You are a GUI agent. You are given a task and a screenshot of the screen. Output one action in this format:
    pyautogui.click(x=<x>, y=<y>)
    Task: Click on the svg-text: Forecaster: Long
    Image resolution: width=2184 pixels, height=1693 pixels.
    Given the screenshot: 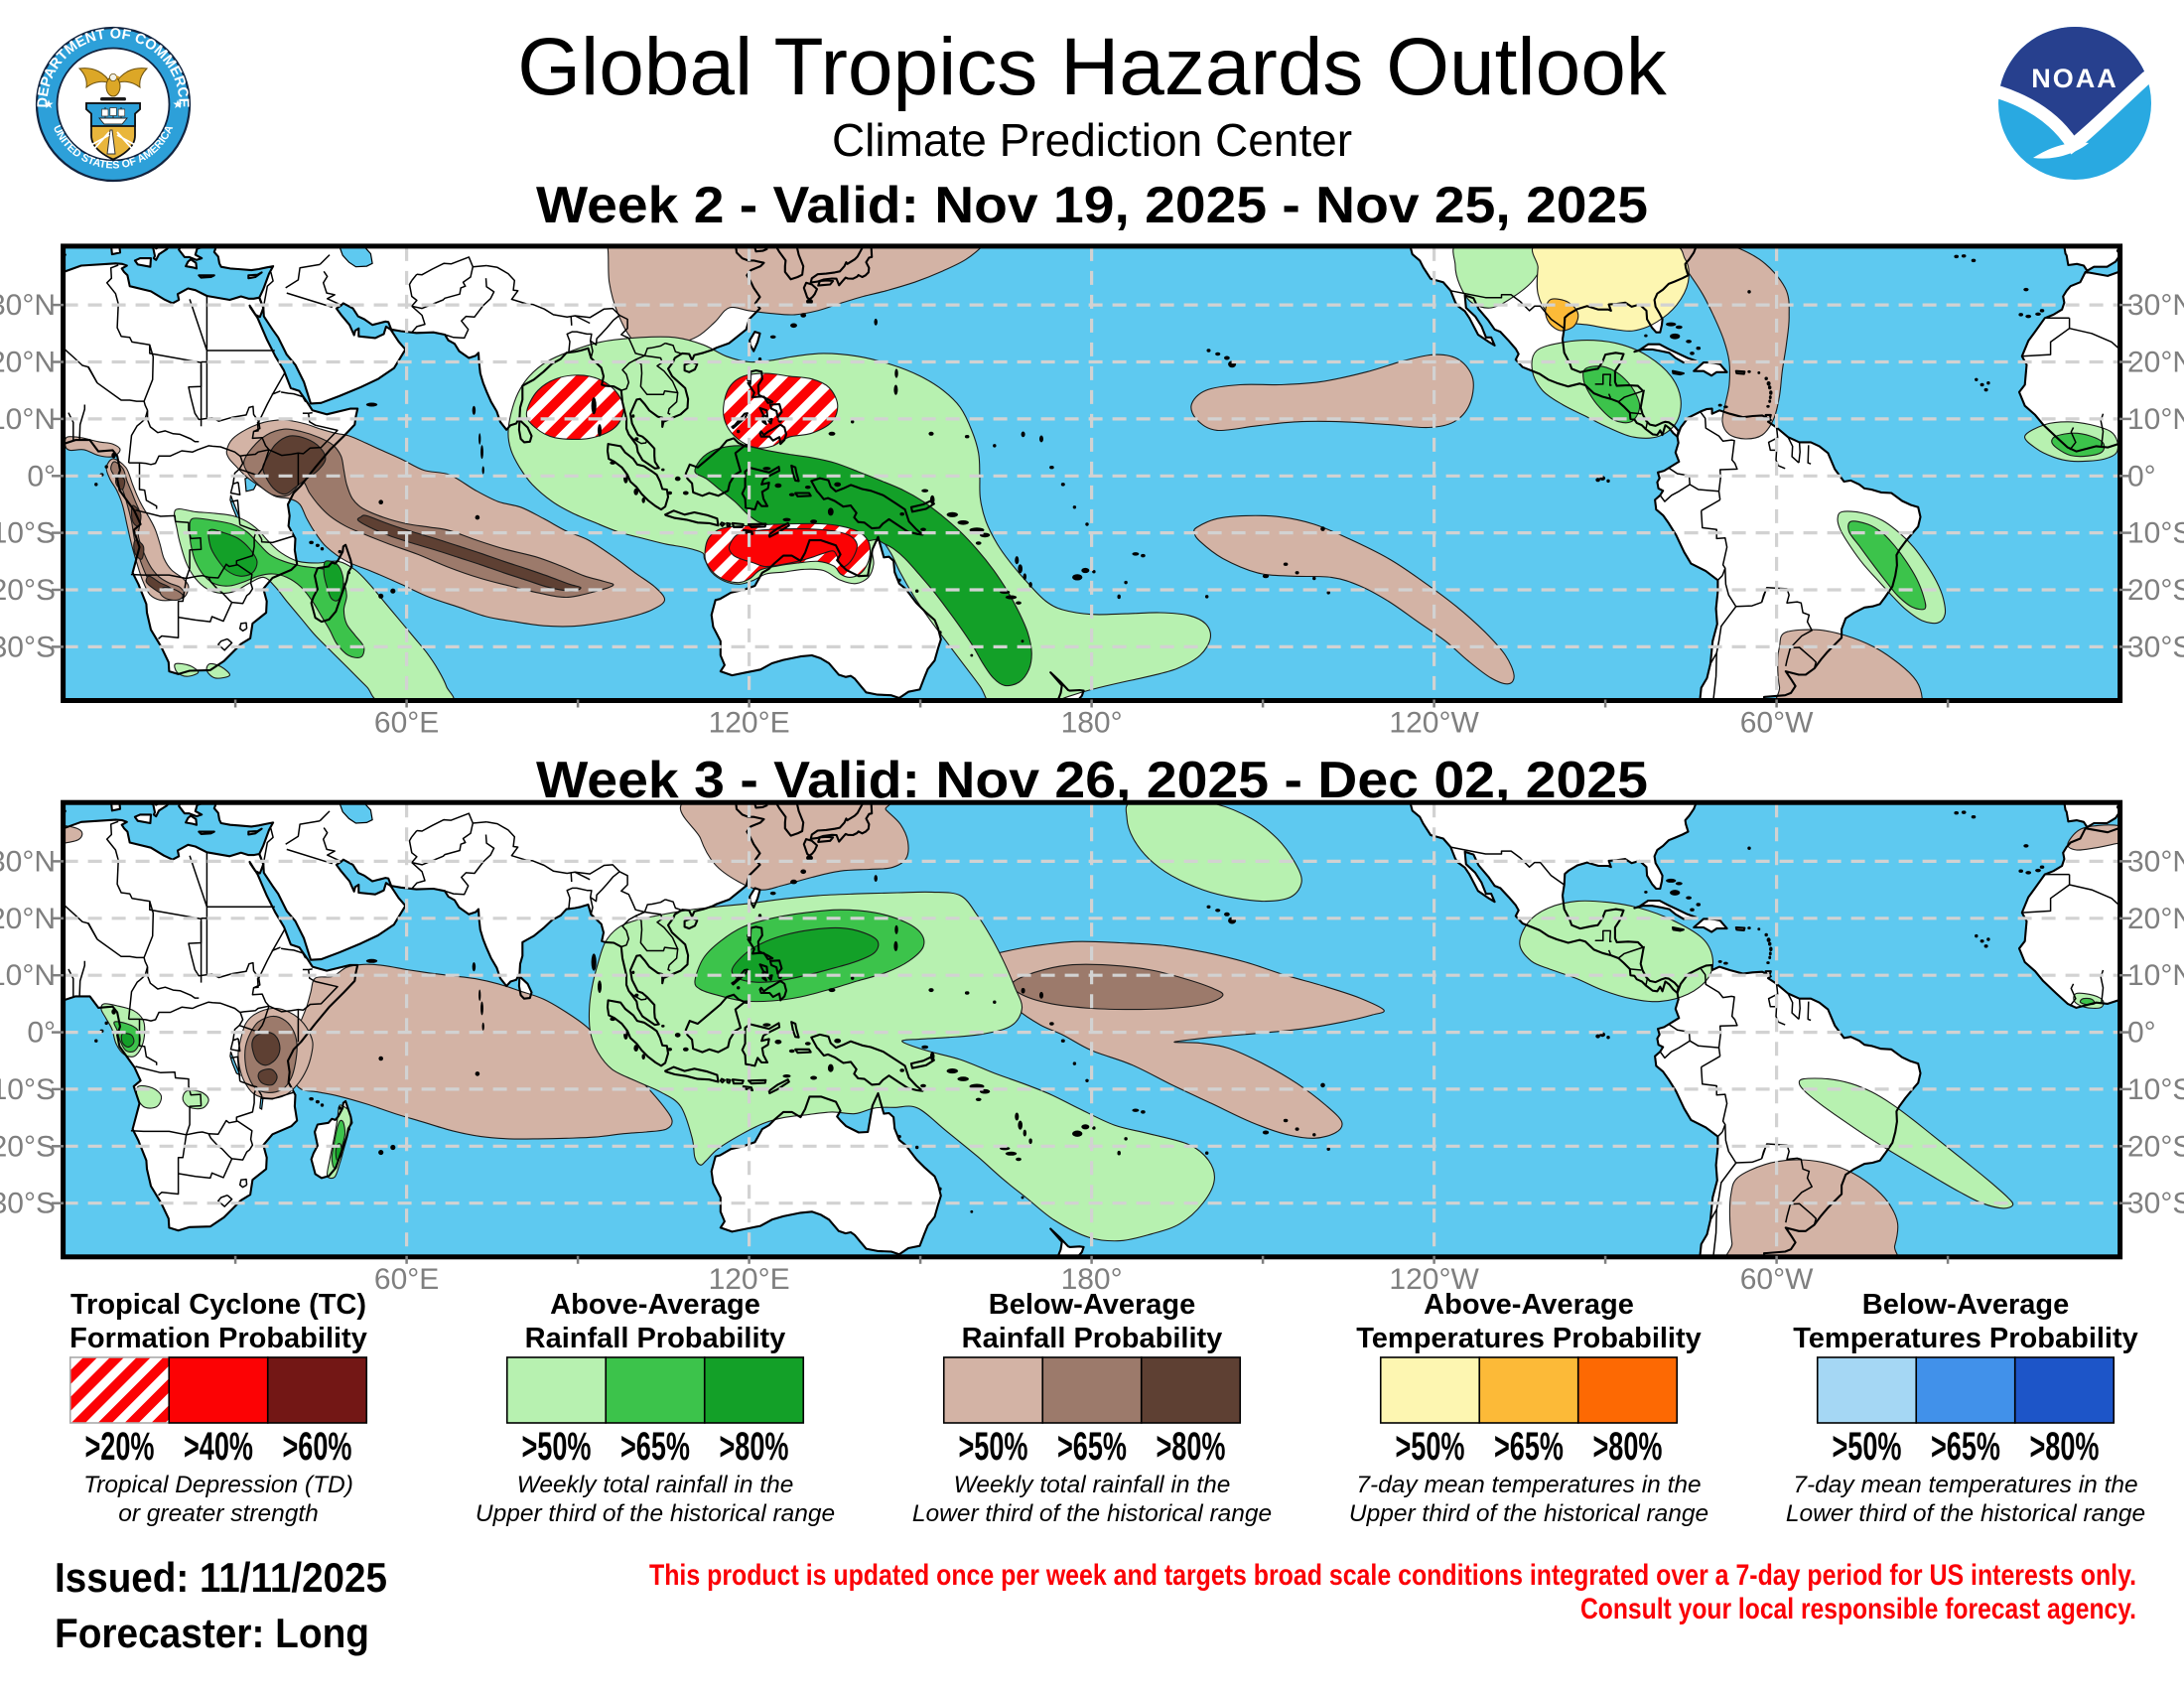 What is the action you would take?
    pyautogui.click(x=212, y=1633)
    